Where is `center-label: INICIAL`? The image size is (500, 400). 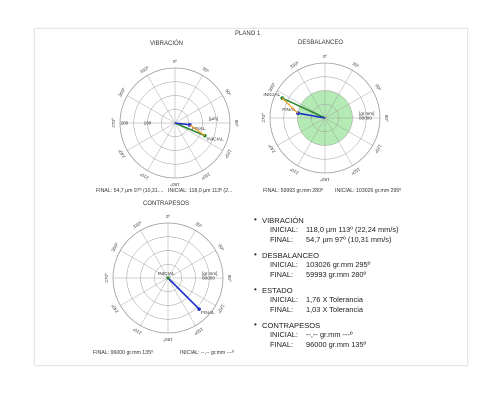 center-label: INICIAL is located at coordinates (166, 274).